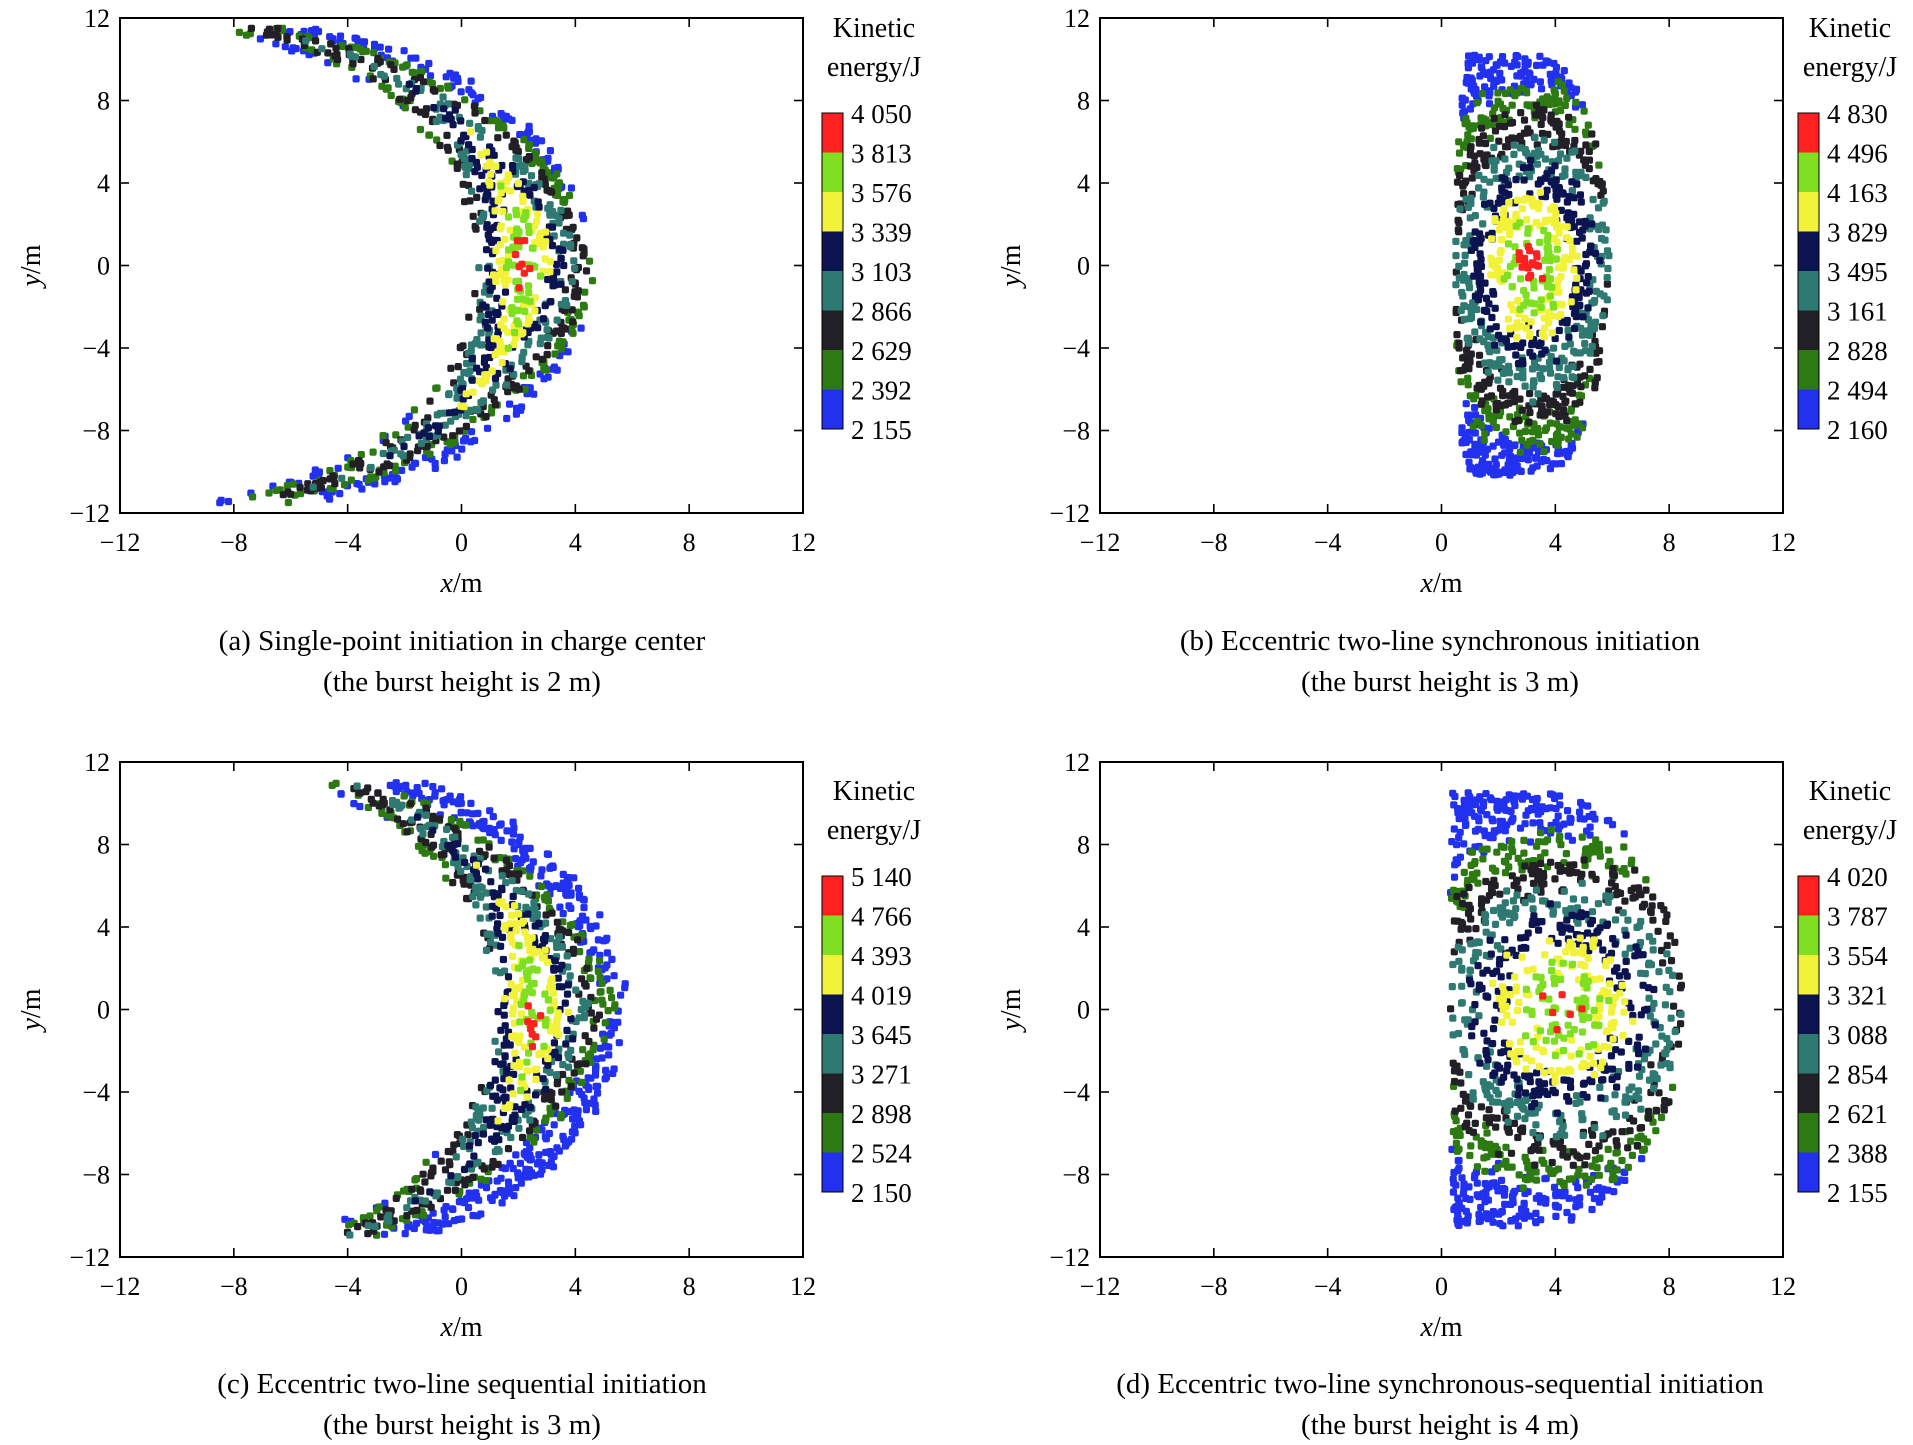  Describe the element at coordinates (103, 927) in the screenshot. I see `y-tick-label: 4` at that location.